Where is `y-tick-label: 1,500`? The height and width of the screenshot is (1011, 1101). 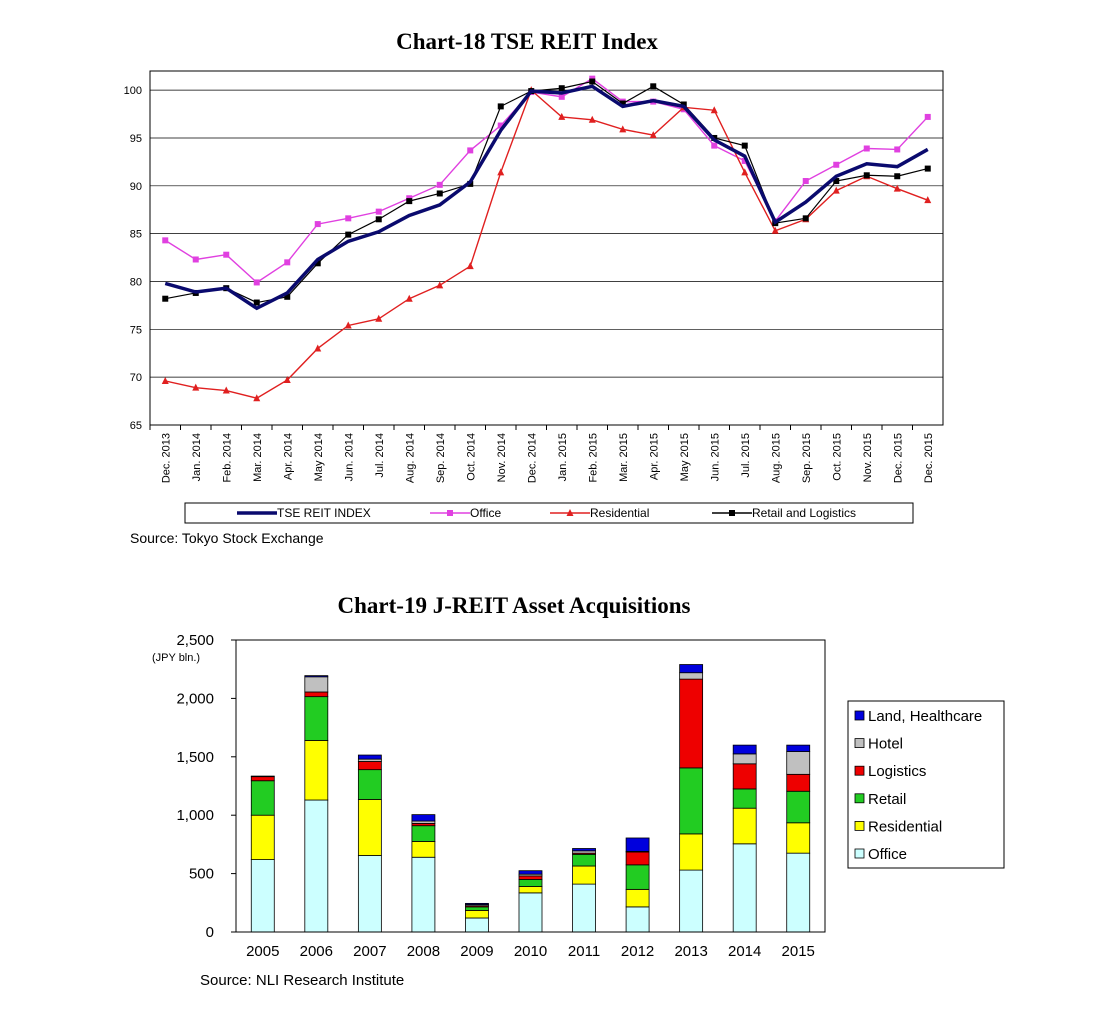
y-tick-label: 1,500 is located at coordinates (195, 757).